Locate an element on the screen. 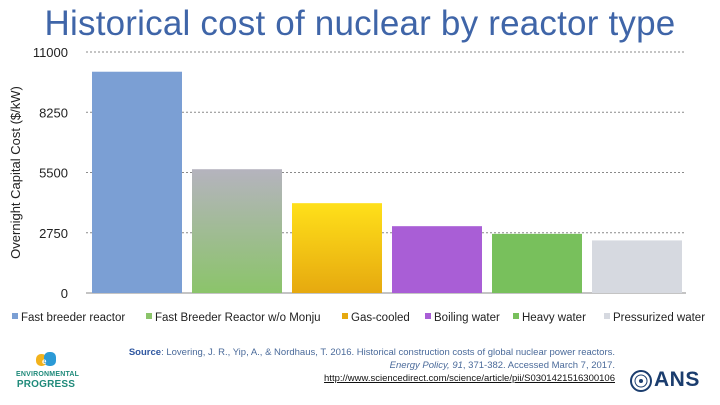  legend-label: Fast breeder reactor is located at coordinates (73, 318).